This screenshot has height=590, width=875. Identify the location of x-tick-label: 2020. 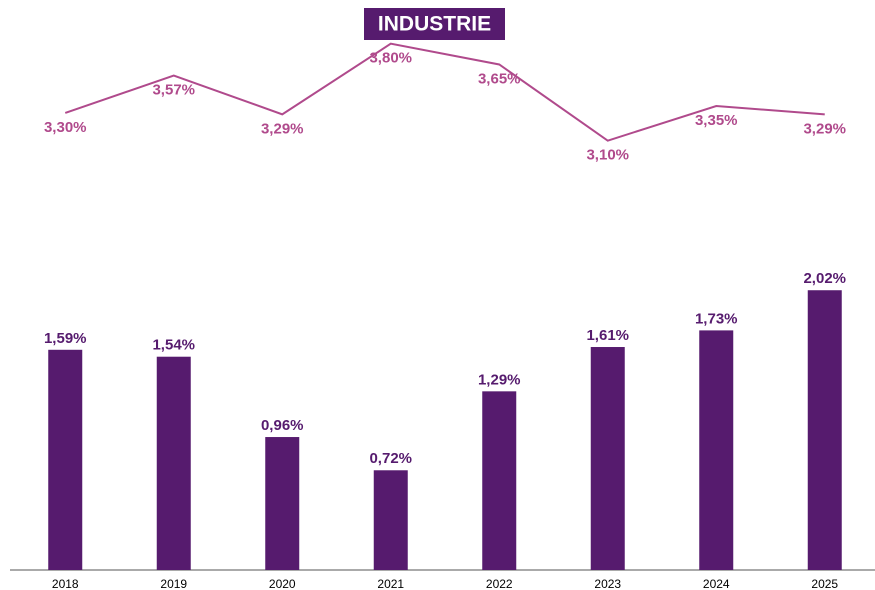
(282, 583).